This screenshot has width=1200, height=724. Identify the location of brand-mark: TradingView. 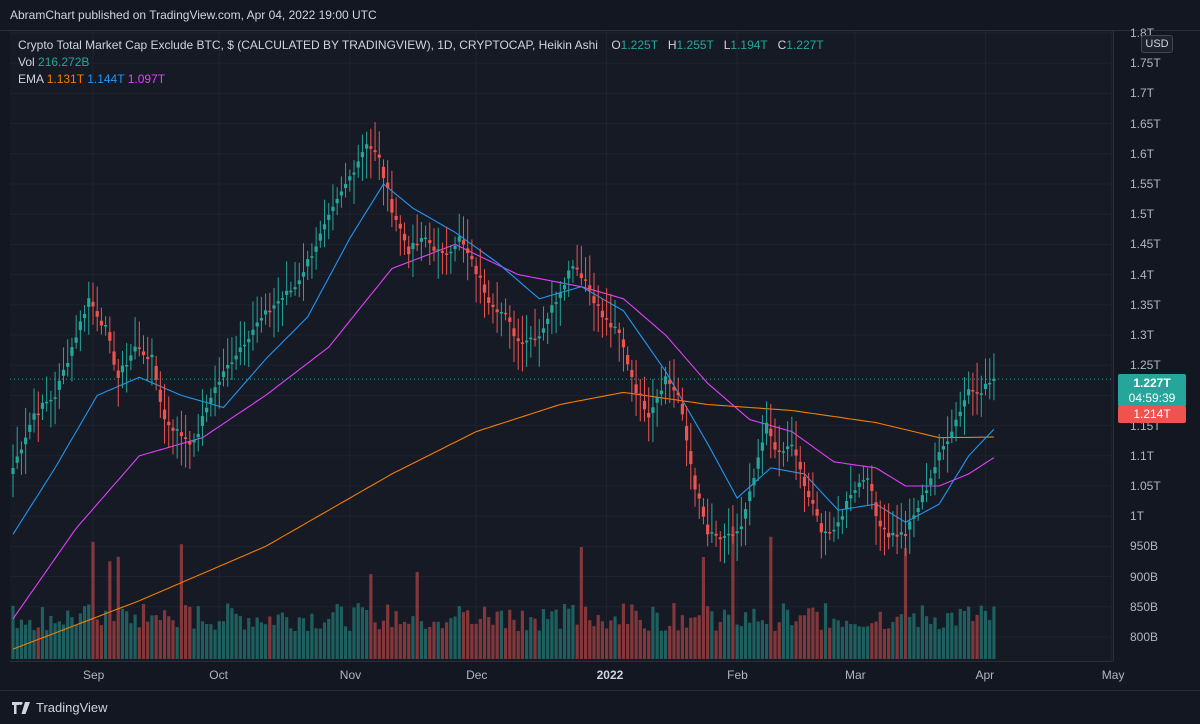
(60, 707).